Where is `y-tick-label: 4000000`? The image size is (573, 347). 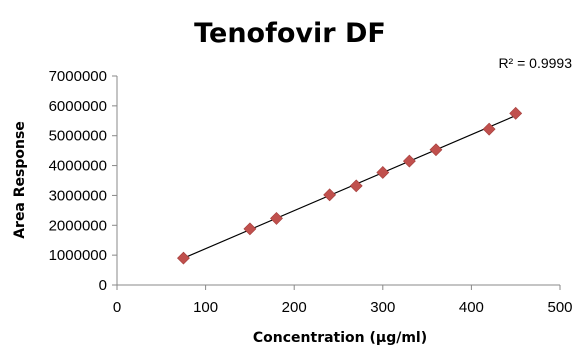 y-tick-label: 4000000 is located at coordinates (78, 166).